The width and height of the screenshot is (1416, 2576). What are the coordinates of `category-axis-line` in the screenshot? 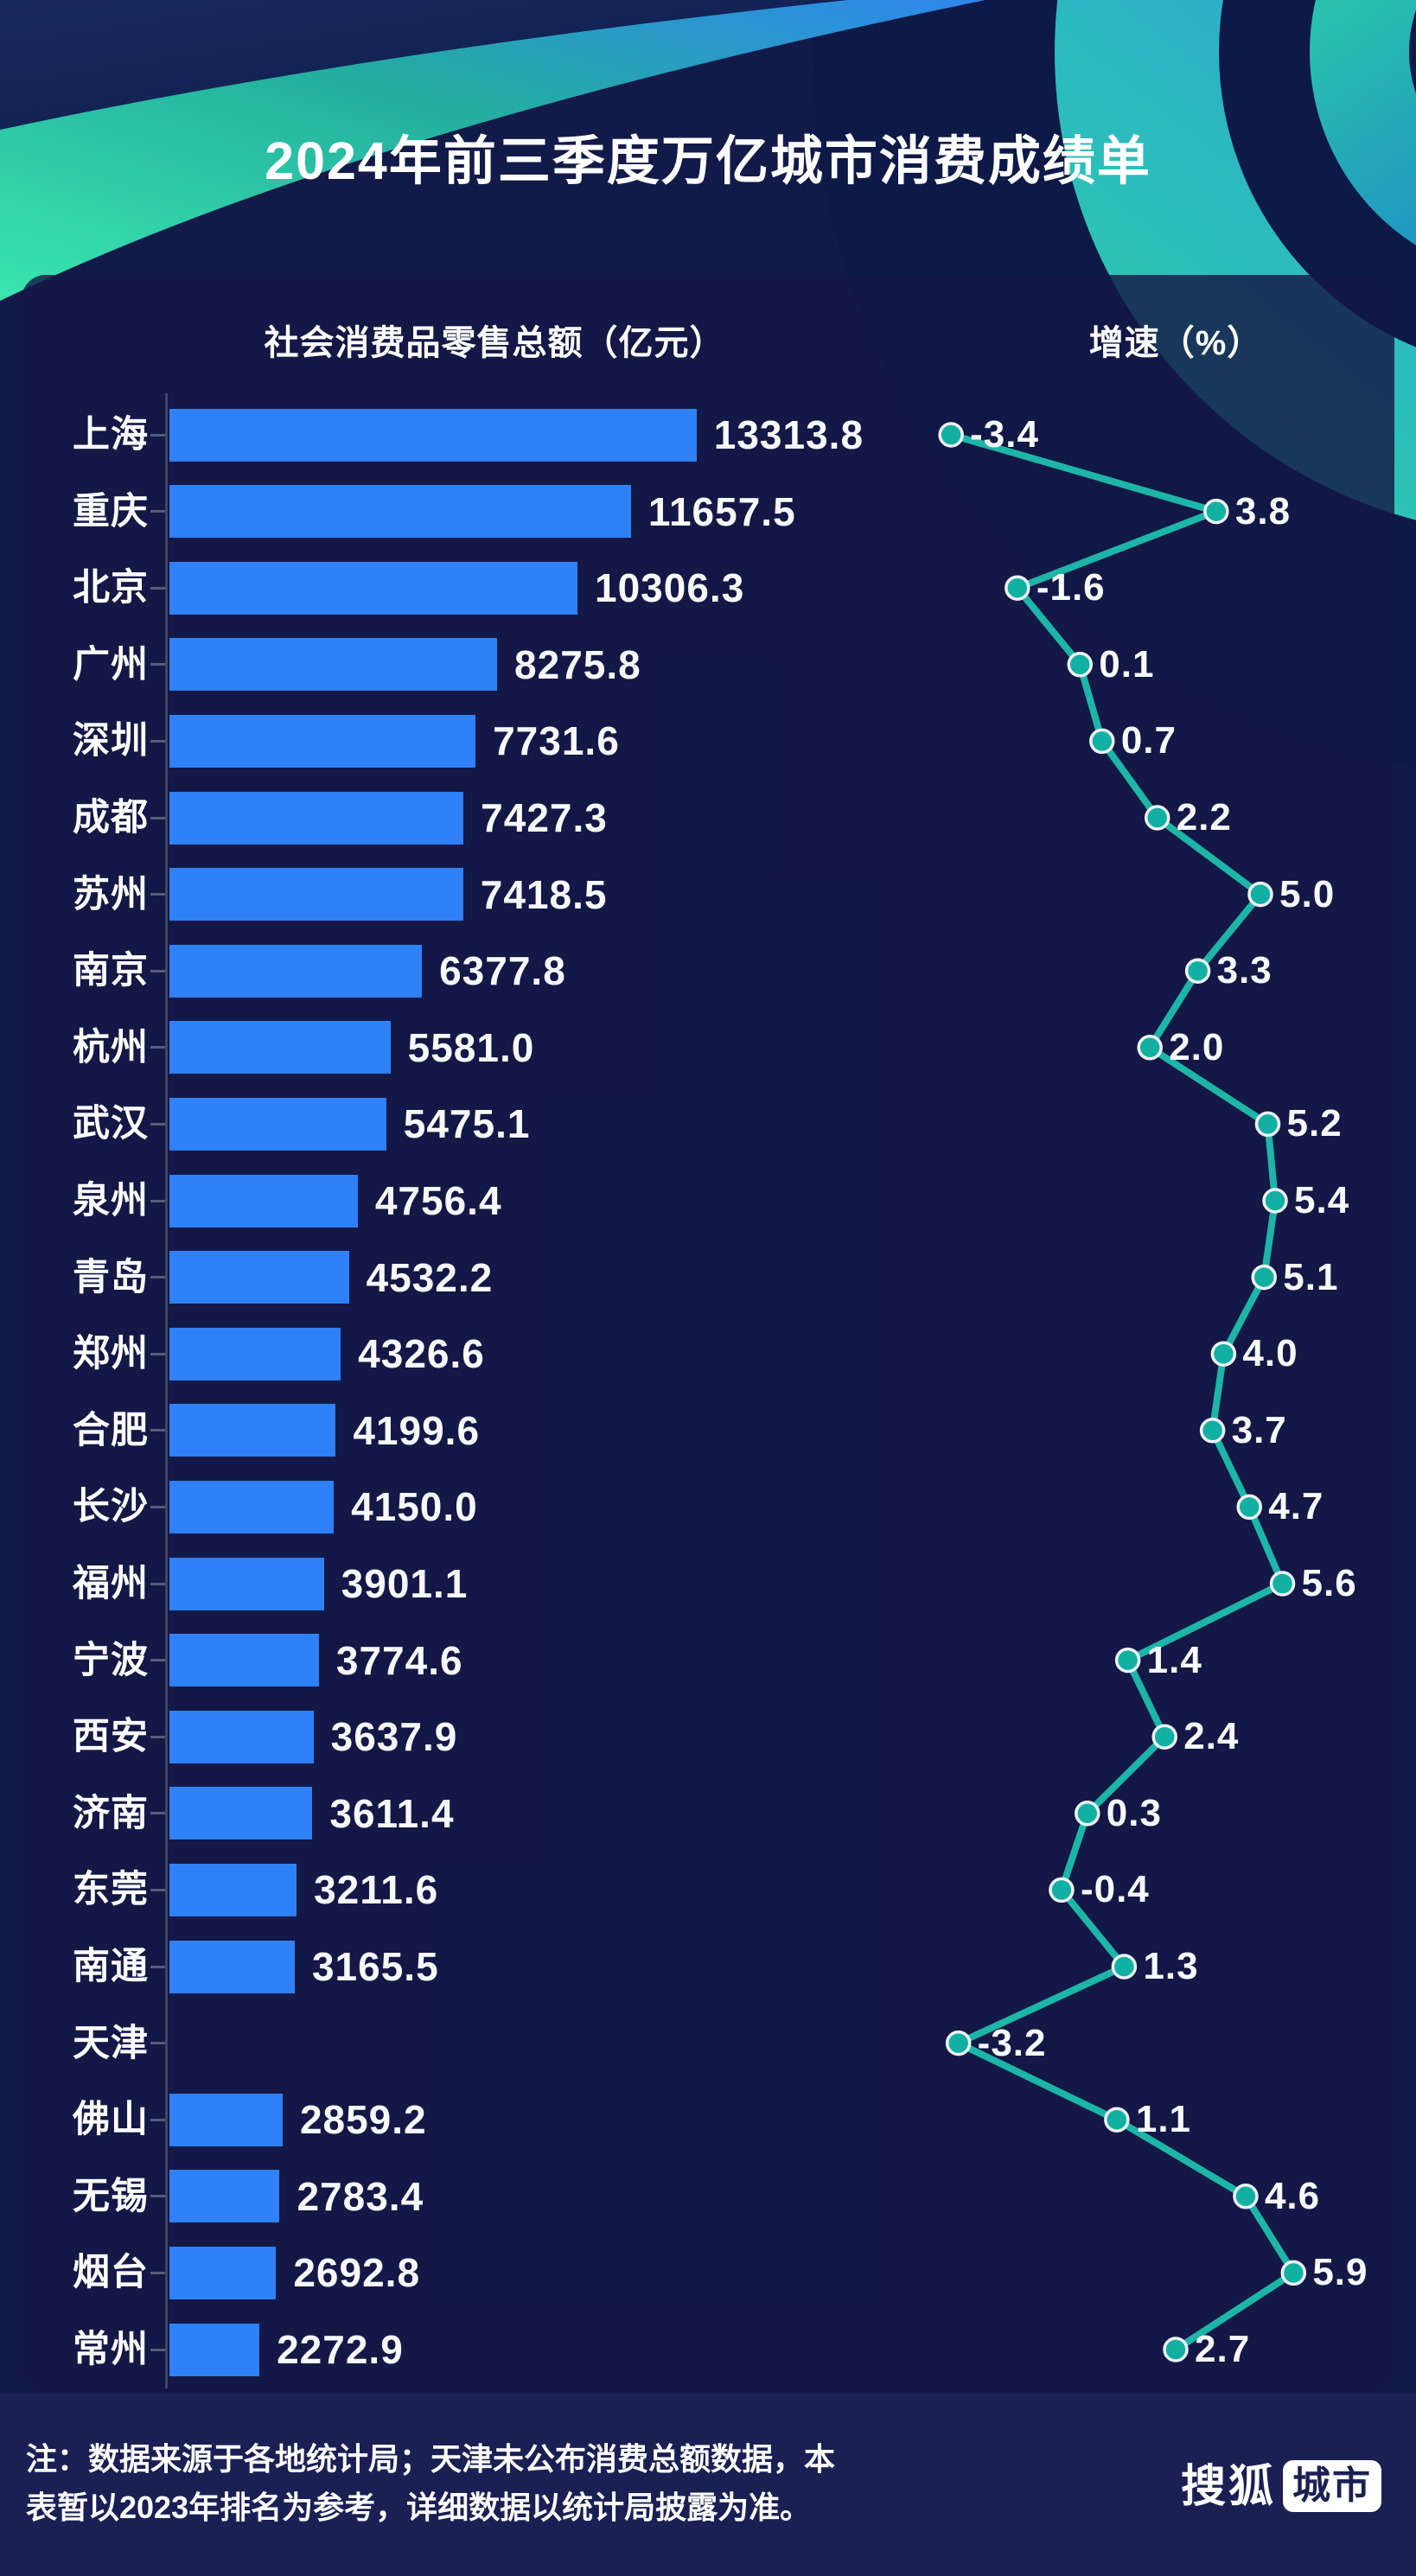 It's located at (167, 1390).